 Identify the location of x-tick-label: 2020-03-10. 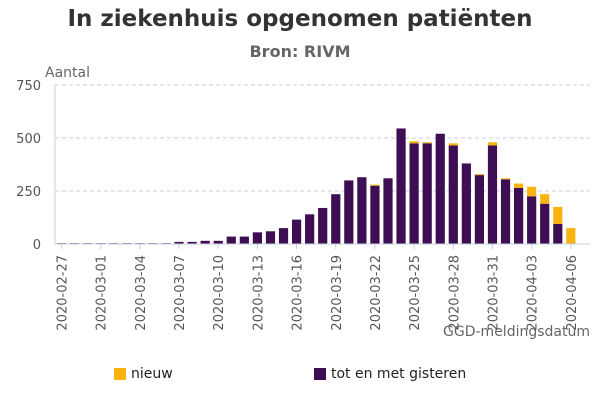
(219, 293).